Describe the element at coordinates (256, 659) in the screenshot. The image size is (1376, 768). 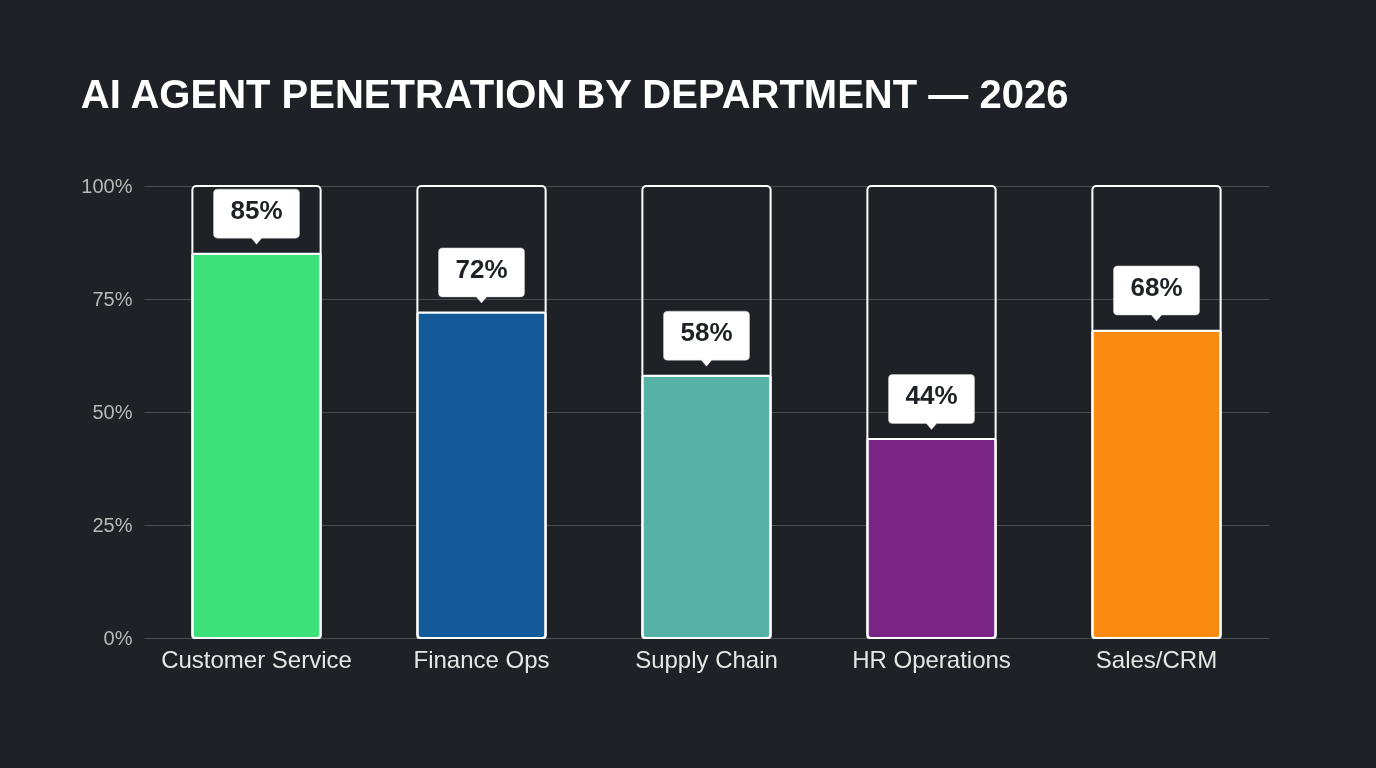
I see `x-tick-label: Customer Service` at that location.